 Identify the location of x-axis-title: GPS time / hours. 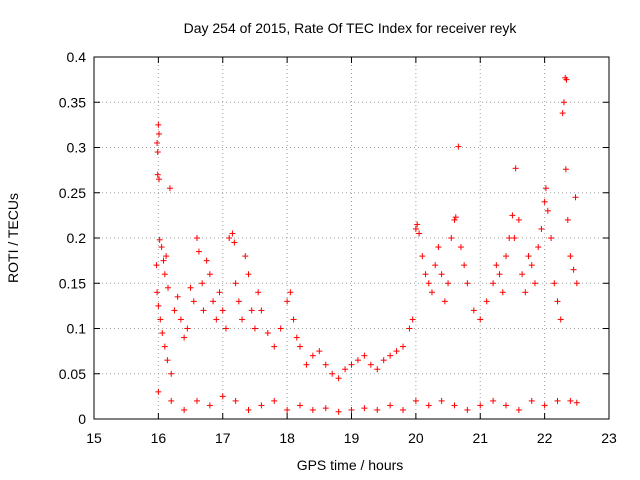
(350, 465).